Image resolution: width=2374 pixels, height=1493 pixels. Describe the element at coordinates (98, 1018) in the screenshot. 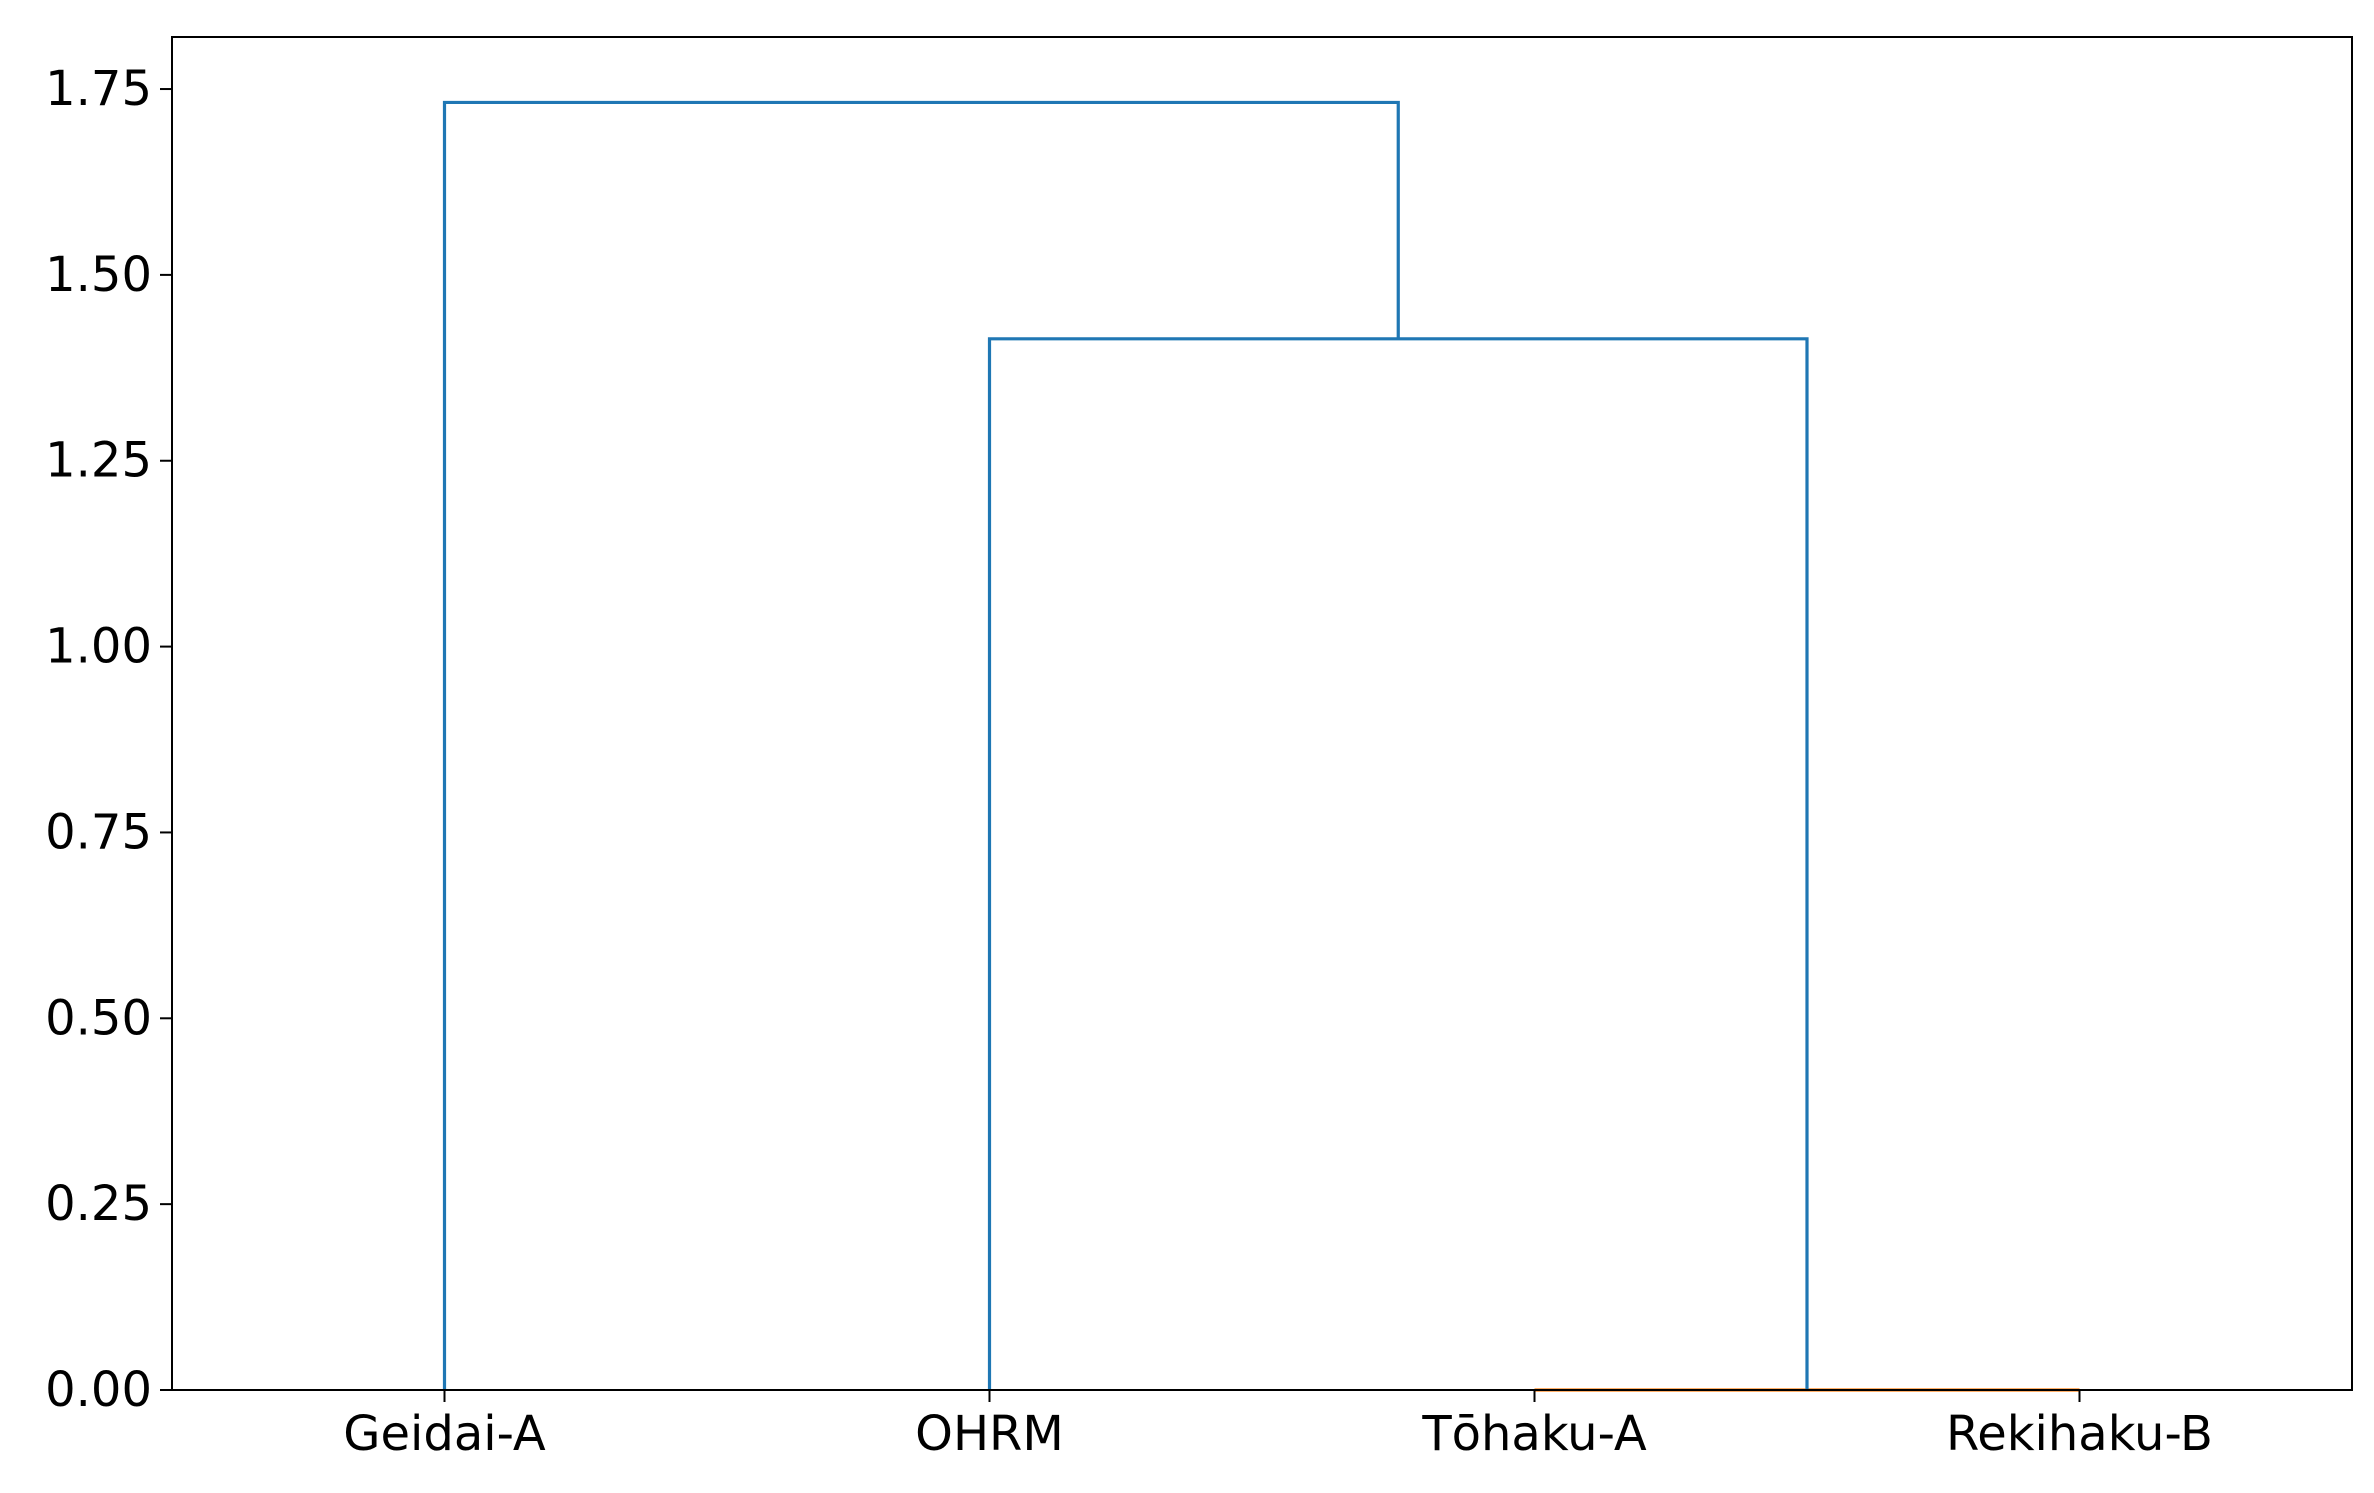

I see `y-tick-label: 0.50` at that location.